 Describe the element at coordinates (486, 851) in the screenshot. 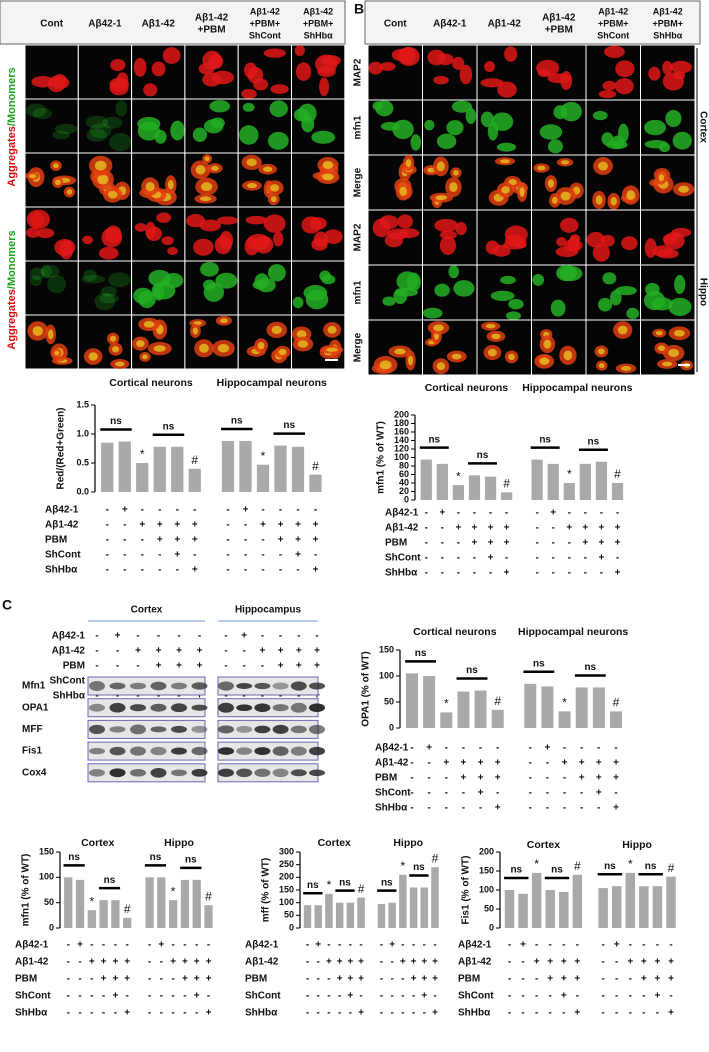

I see `y-tick-label: 200` at that location.